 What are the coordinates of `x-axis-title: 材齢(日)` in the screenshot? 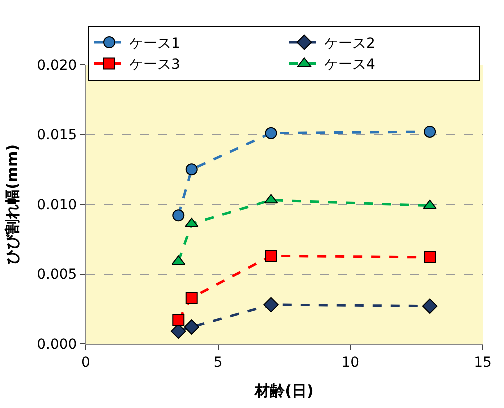 It's located at (284, 391).